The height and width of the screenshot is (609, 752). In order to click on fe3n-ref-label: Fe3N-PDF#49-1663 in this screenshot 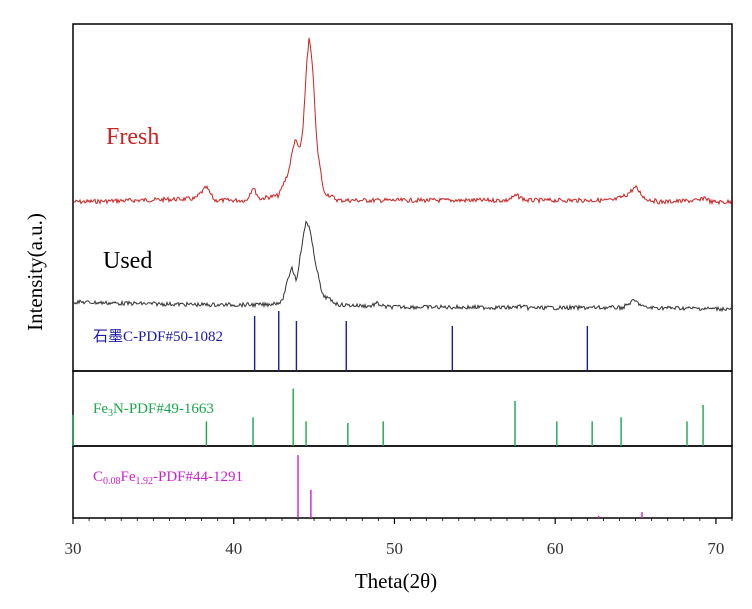, I will do `click(153, 410)`.